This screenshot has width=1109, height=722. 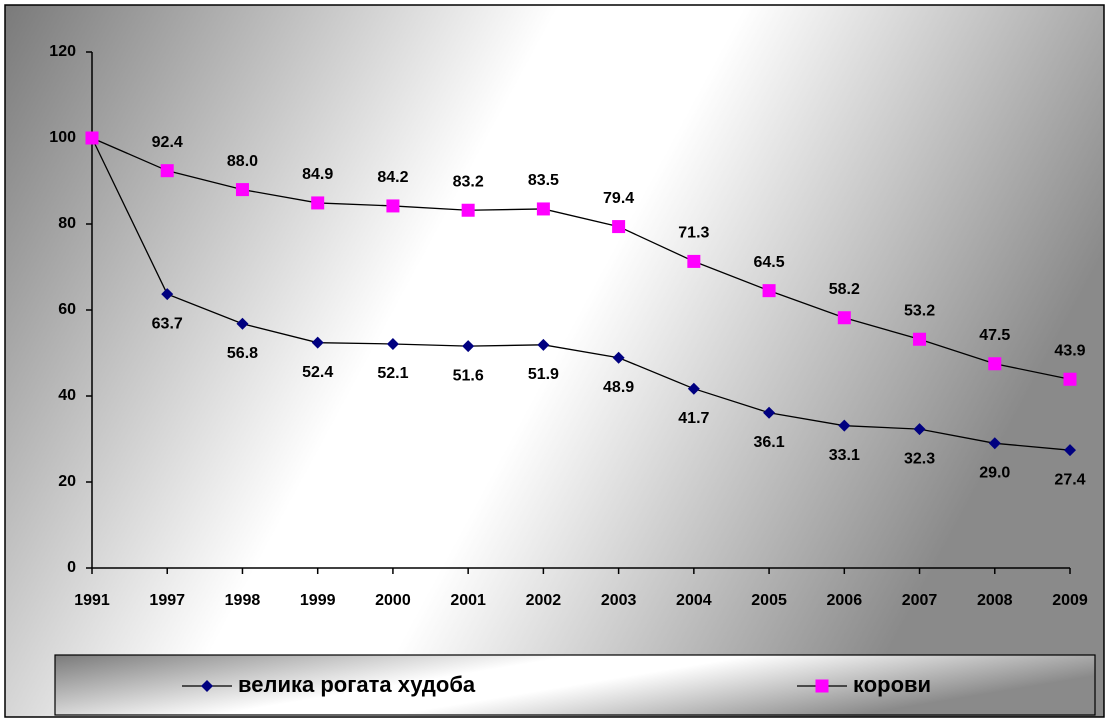 I want to click on data-label: 56.8, so click(x=242, y=353).